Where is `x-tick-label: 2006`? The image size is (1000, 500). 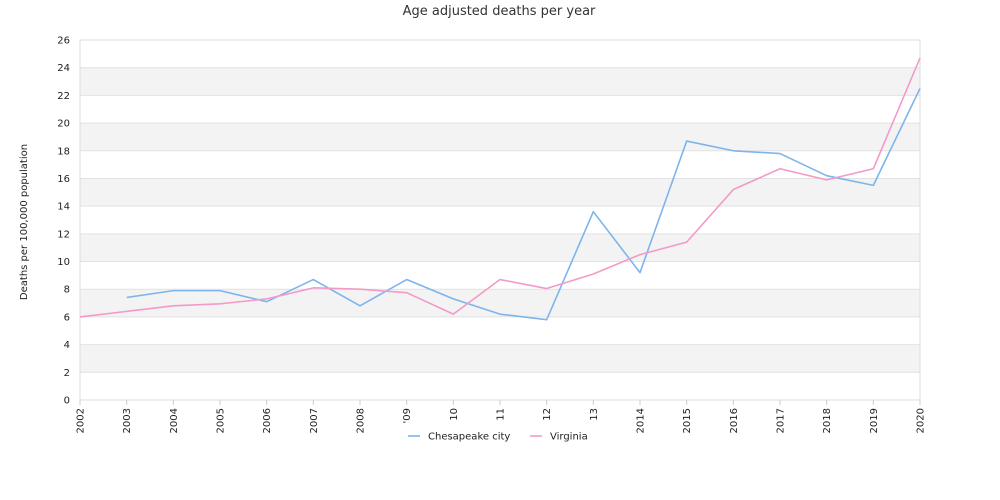 x-tick-label: 2006 is located at coordinates (267, 420).